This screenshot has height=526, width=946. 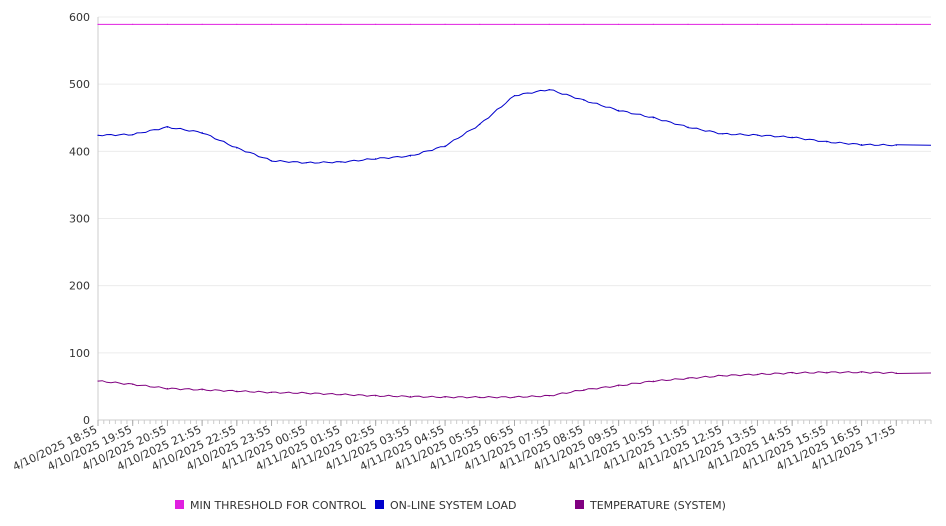 What do you see at coordinates (79, 353) in the screenshot?
I see `y-tick-label: 100` at bounding box center [79, 353].